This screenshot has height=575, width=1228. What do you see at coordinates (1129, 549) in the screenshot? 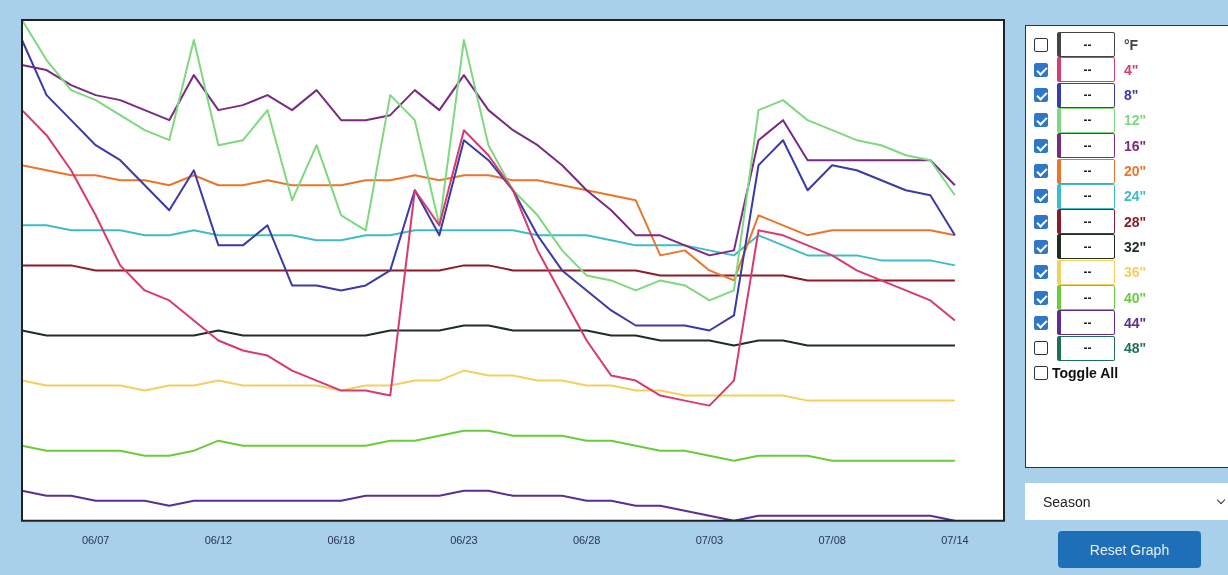
I see `text: Reset Graph` at bounding box center [1129, 549].